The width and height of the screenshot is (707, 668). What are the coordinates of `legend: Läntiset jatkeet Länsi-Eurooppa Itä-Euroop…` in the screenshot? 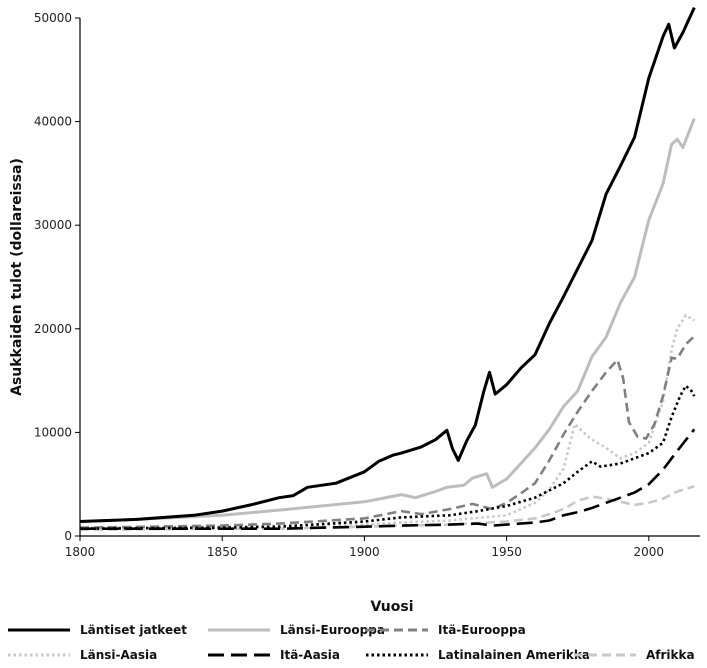 It's located at (351, 642).